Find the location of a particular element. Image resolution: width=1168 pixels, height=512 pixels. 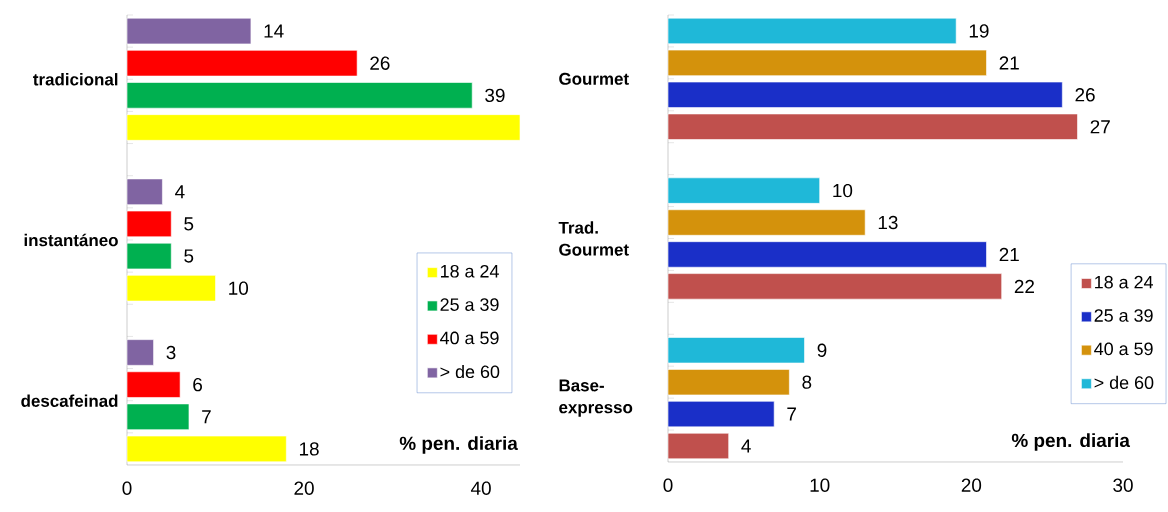

data-label: 3 is located at coordinates (171, 352).